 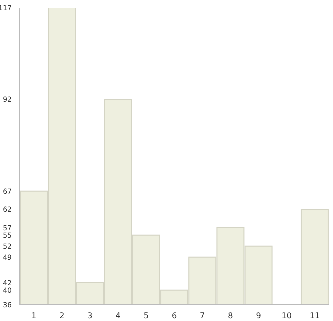 What do you see at coordinates (118, 316) in the screenshot?
I see `x-tick-label: 4` at bounding box center [118, 316].